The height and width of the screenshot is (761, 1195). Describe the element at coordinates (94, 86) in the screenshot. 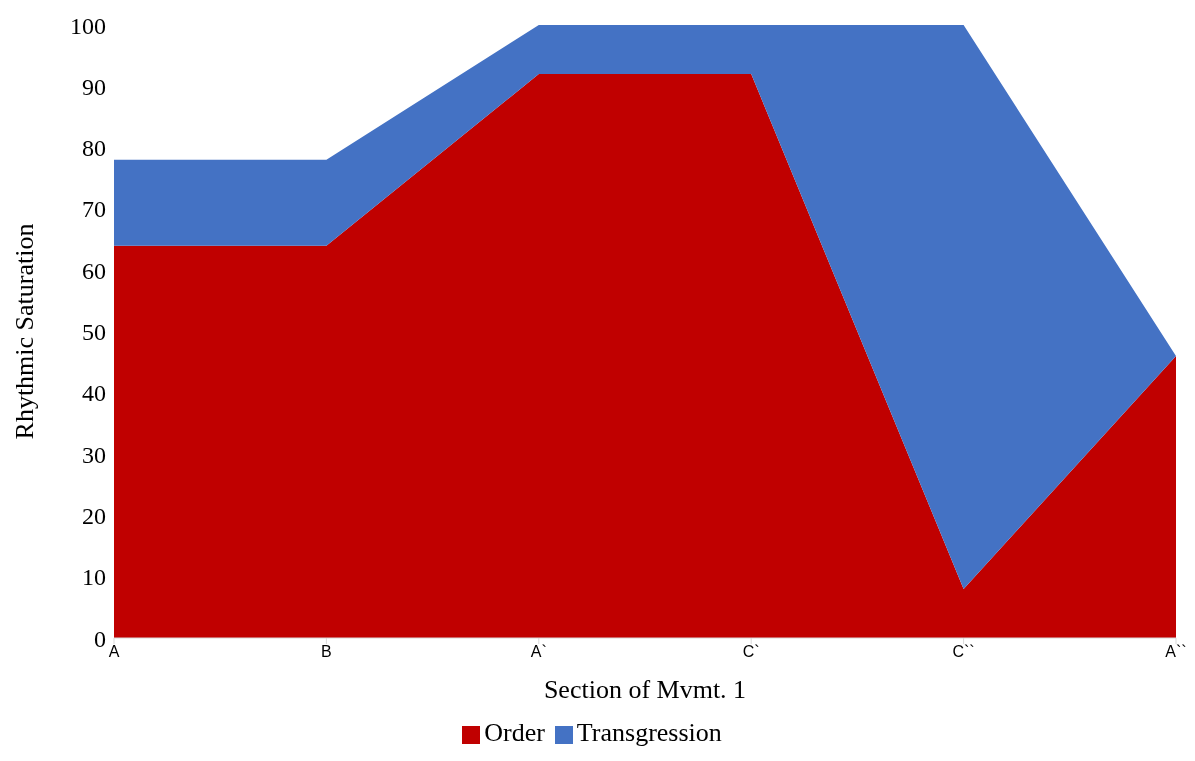

I see `y-tick-label: 90` at that location.